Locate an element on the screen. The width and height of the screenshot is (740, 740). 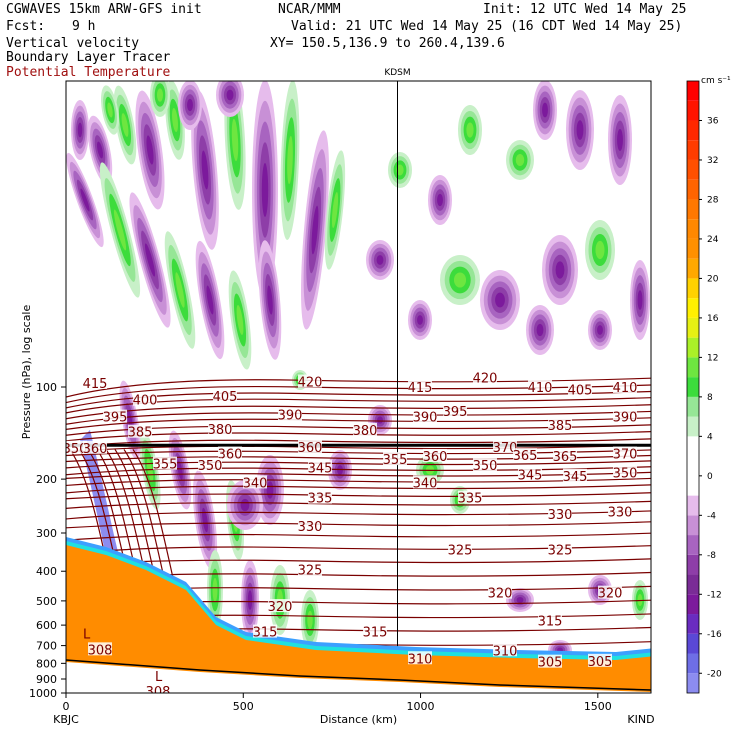
low-marker: L is located at coordinates (159, 677).